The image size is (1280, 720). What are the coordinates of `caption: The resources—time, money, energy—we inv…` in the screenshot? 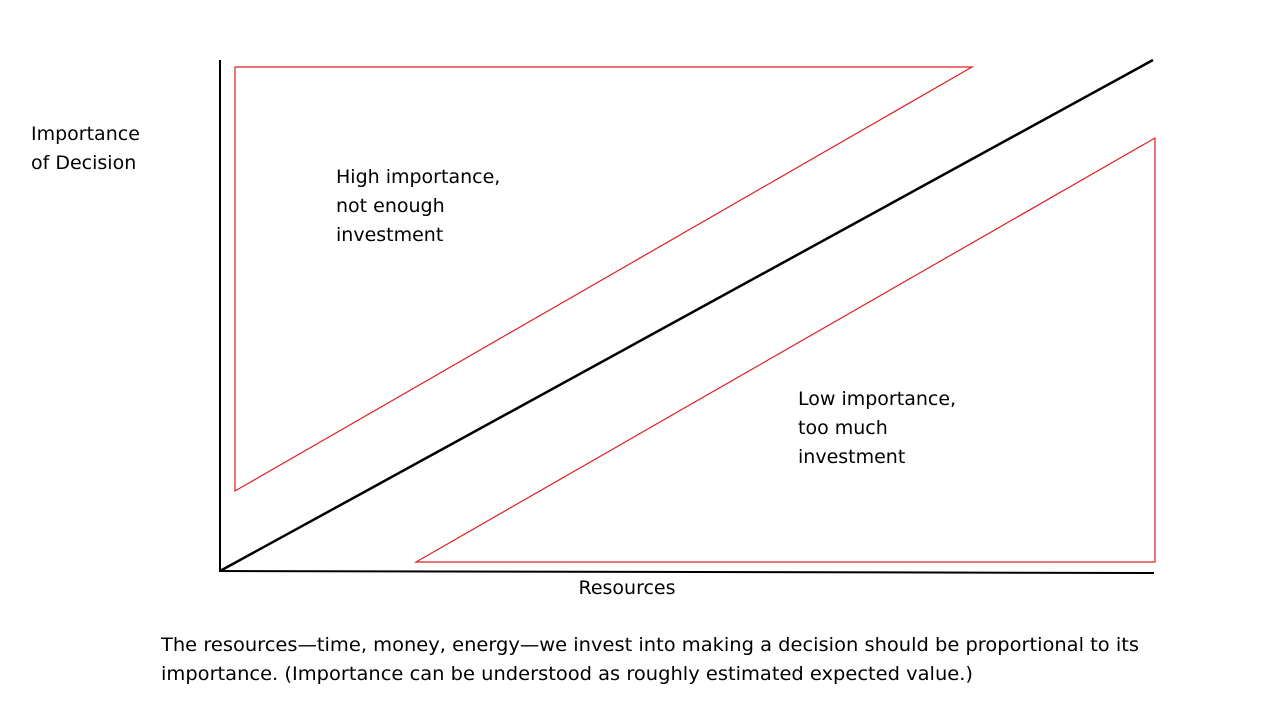 It's located at (649, 645).